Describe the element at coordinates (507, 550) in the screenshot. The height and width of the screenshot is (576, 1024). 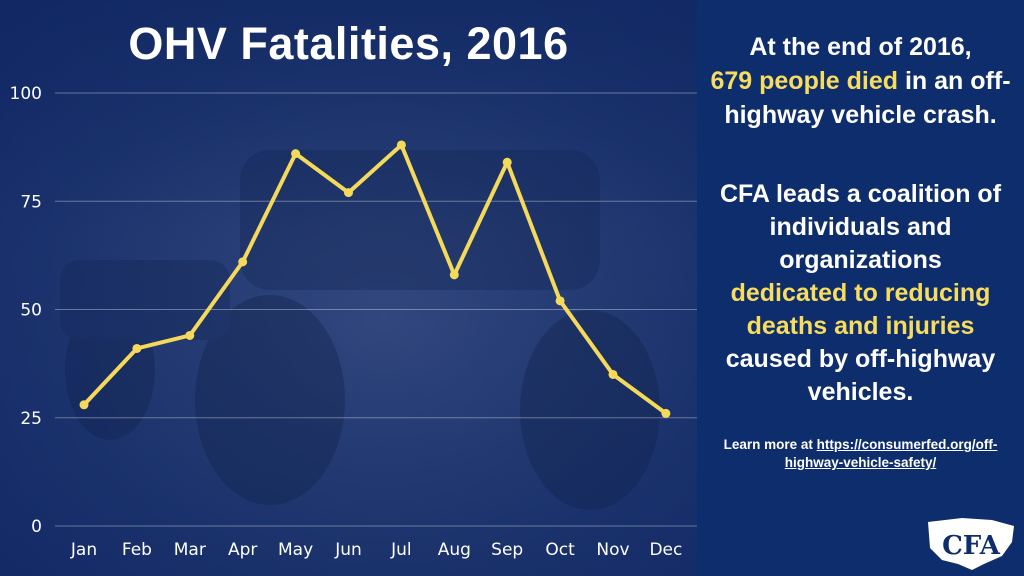
I see `x-tick-label: Sep` at that location.